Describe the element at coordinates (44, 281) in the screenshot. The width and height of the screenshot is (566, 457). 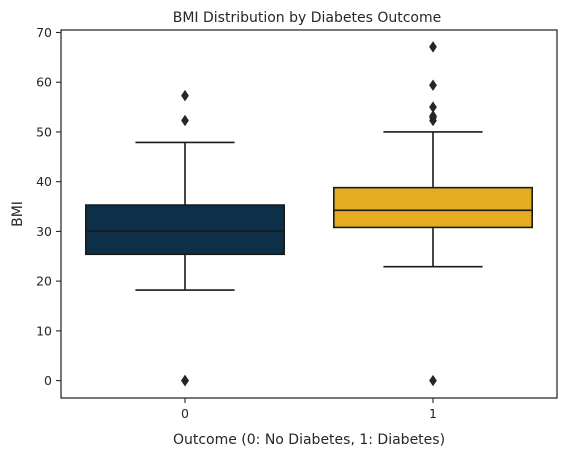
I see `y-tick-label: 20` at that location.